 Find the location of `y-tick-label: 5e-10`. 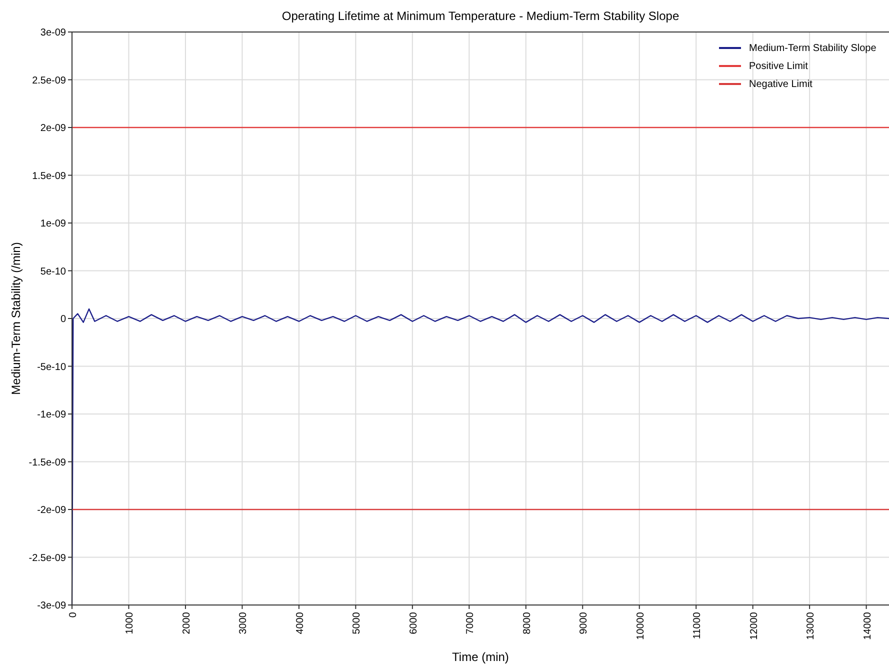

y-tick-label: 5e-10 is located at coordinates (53, 272).